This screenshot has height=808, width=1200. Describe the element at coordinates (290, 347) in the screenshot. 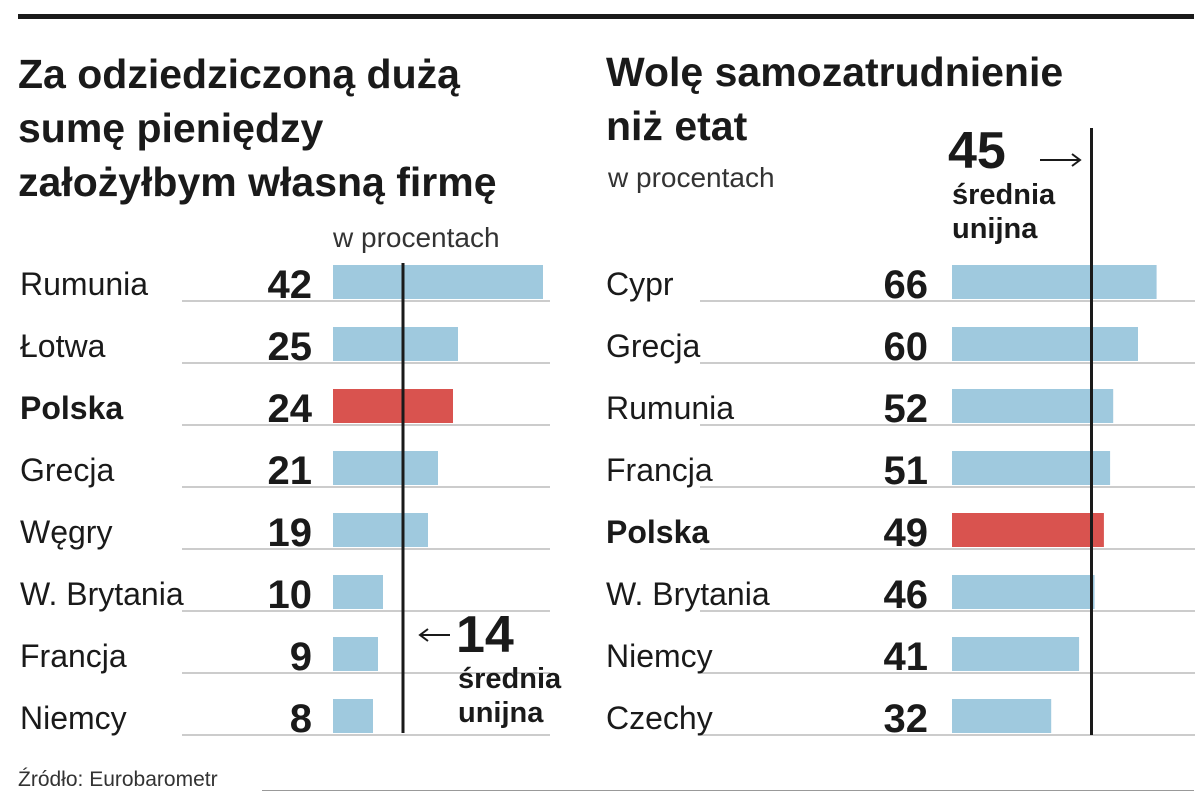

I see `value-label: 25` at that location.